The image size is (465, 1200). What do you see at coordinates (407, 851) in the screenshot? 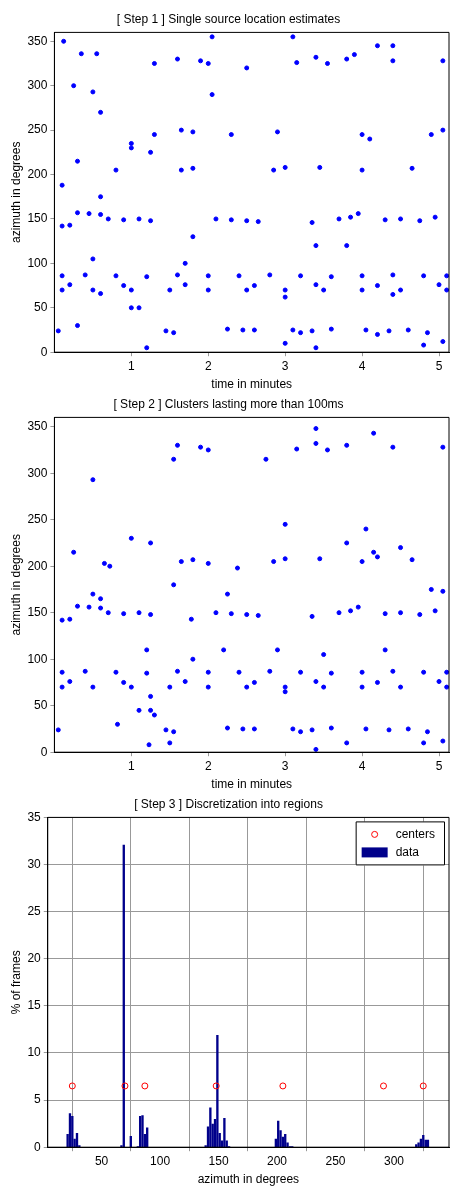
I see `legend-label: data` at bounding box center [407, 851].